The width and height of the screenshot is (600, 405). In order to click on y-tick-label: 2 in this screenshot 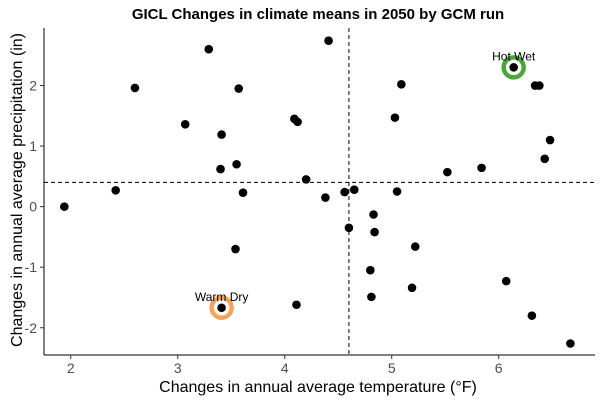, I will do `click(33, 86)`.